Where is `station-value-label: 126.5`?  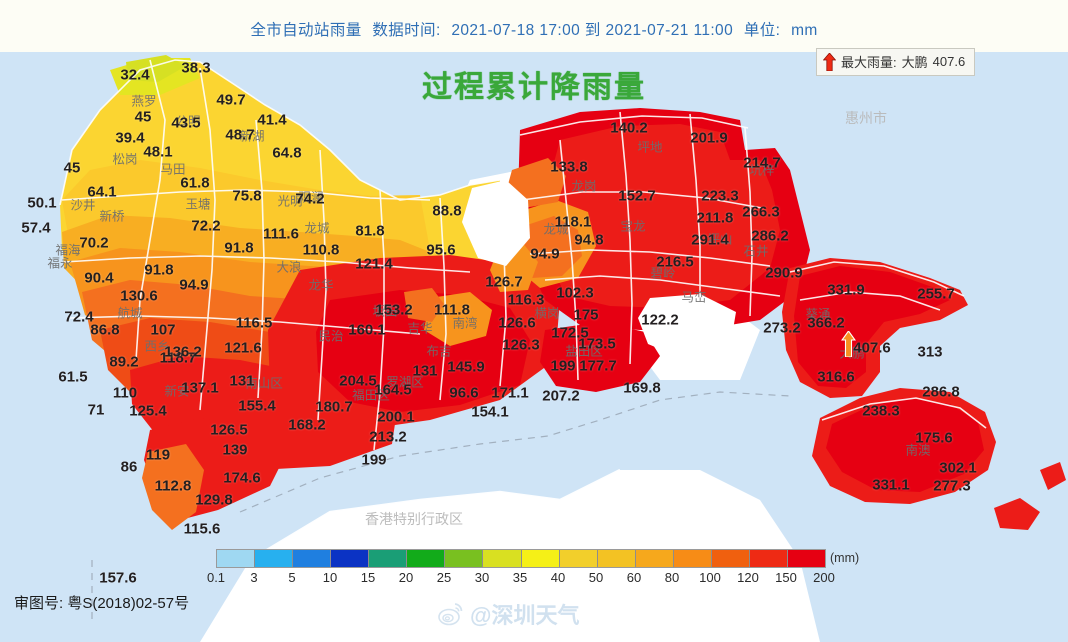
station-value-label: 126.5 is located at coordinates (229, 430).